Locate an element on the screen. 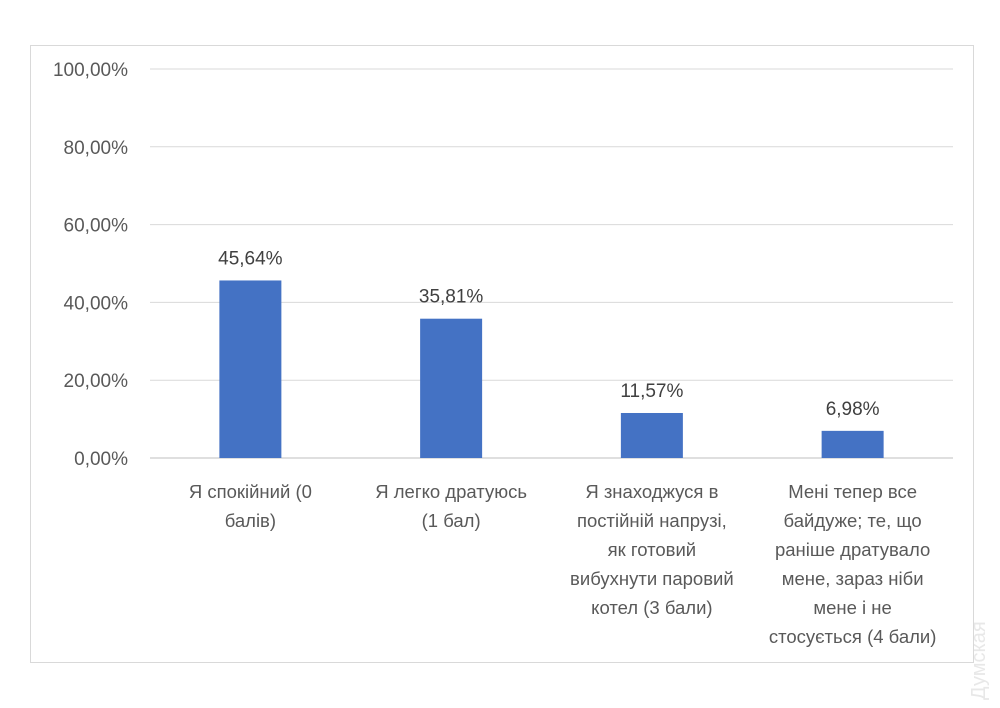 This screenshot has width=1000, height=708. y-tick-label: 100,00% is located at coordinates (90, 70).